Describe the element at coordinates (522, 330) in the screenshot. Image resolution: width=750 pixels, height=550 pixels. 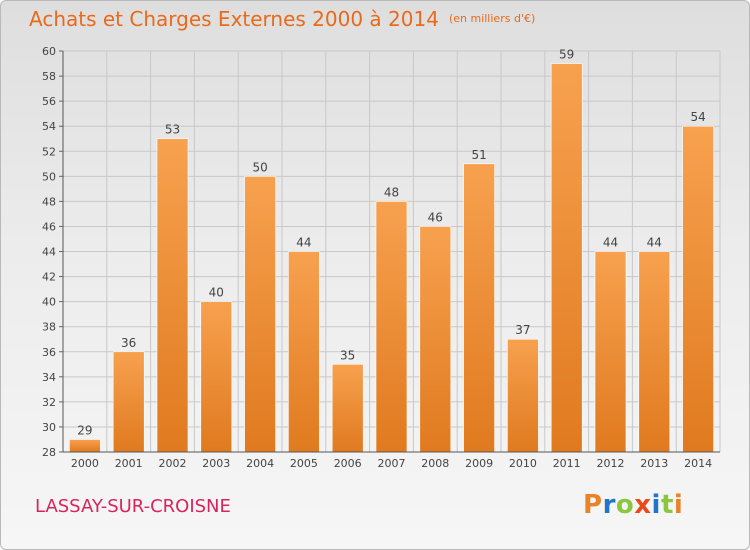
I see `bar-value-label: 37` at that location.